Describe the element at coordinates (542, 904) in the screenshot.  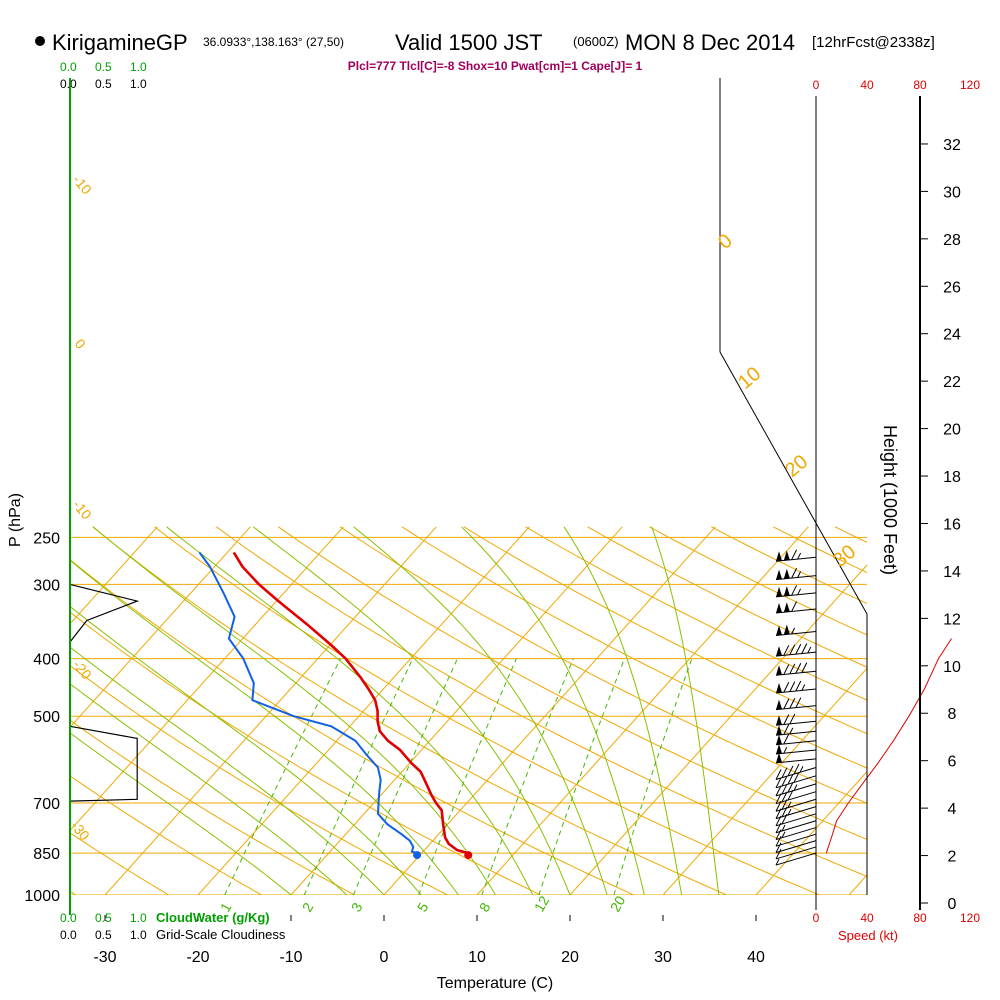
I see `mixing-ratio-label-12: 12` at that location.